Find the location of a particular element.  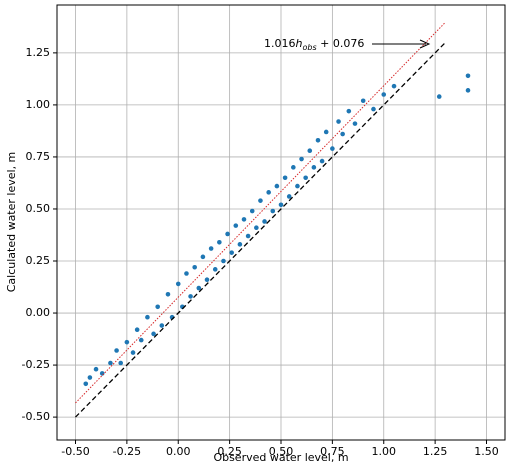

y-axis-label: Calculated water level, m is located at coordinates (11, 222).